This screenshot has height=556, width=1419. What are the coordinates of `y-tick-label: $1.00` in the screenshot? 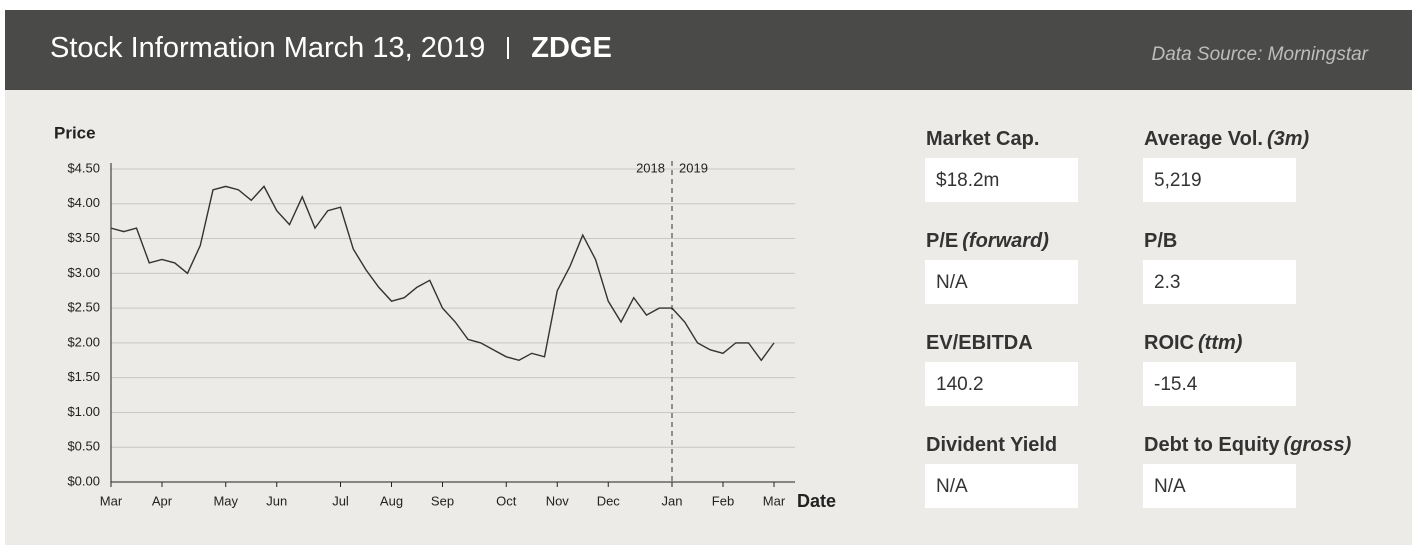 It's located at (83, 411).